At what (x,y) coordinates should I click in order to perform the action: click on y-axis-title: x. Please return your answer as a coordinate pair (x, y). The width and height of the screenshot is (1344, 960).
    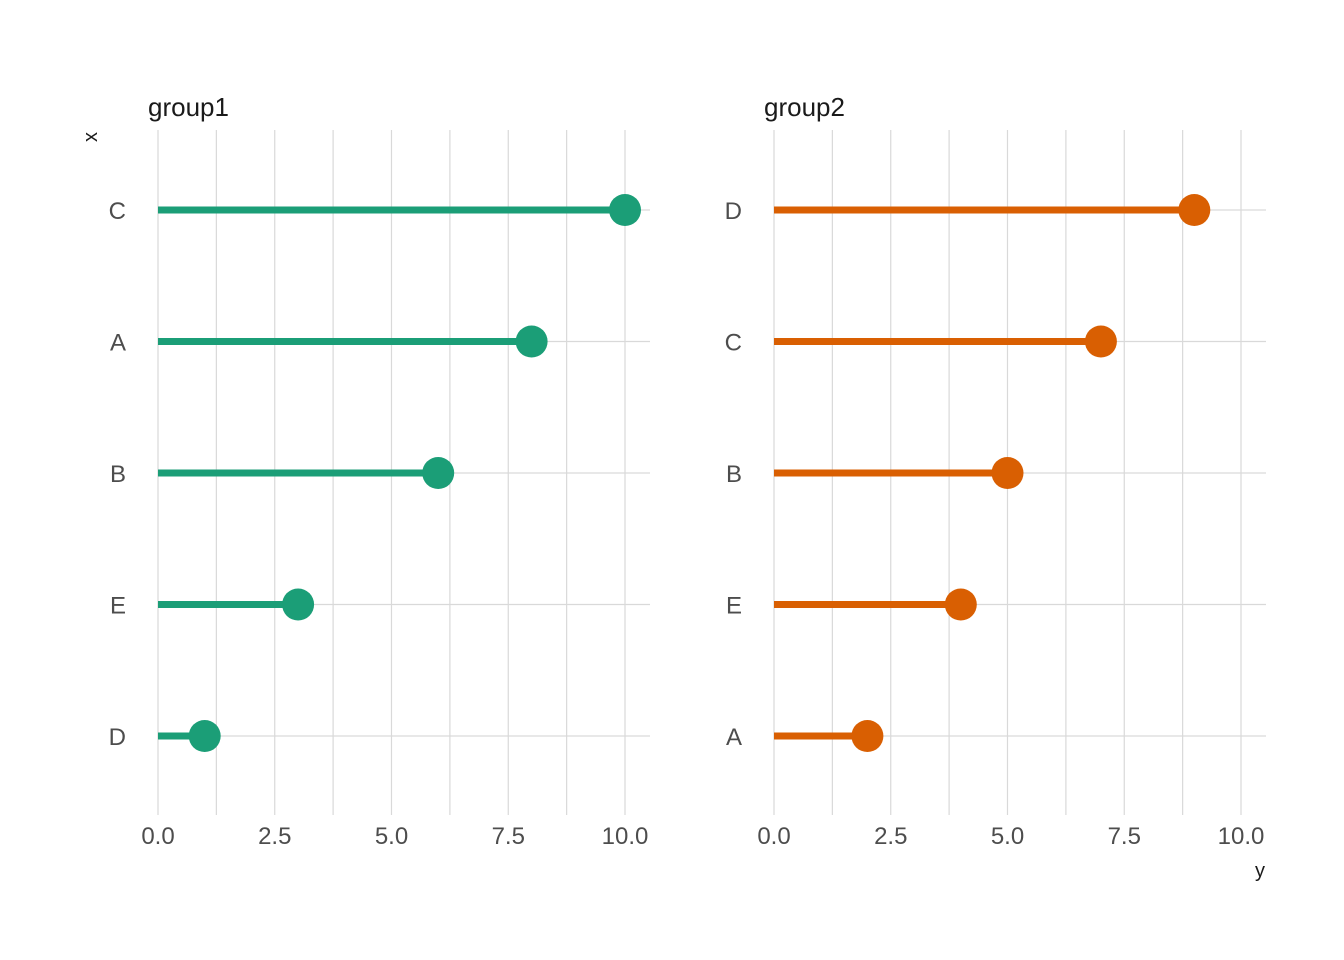
    Looking at the image, I should click on (91, 137).